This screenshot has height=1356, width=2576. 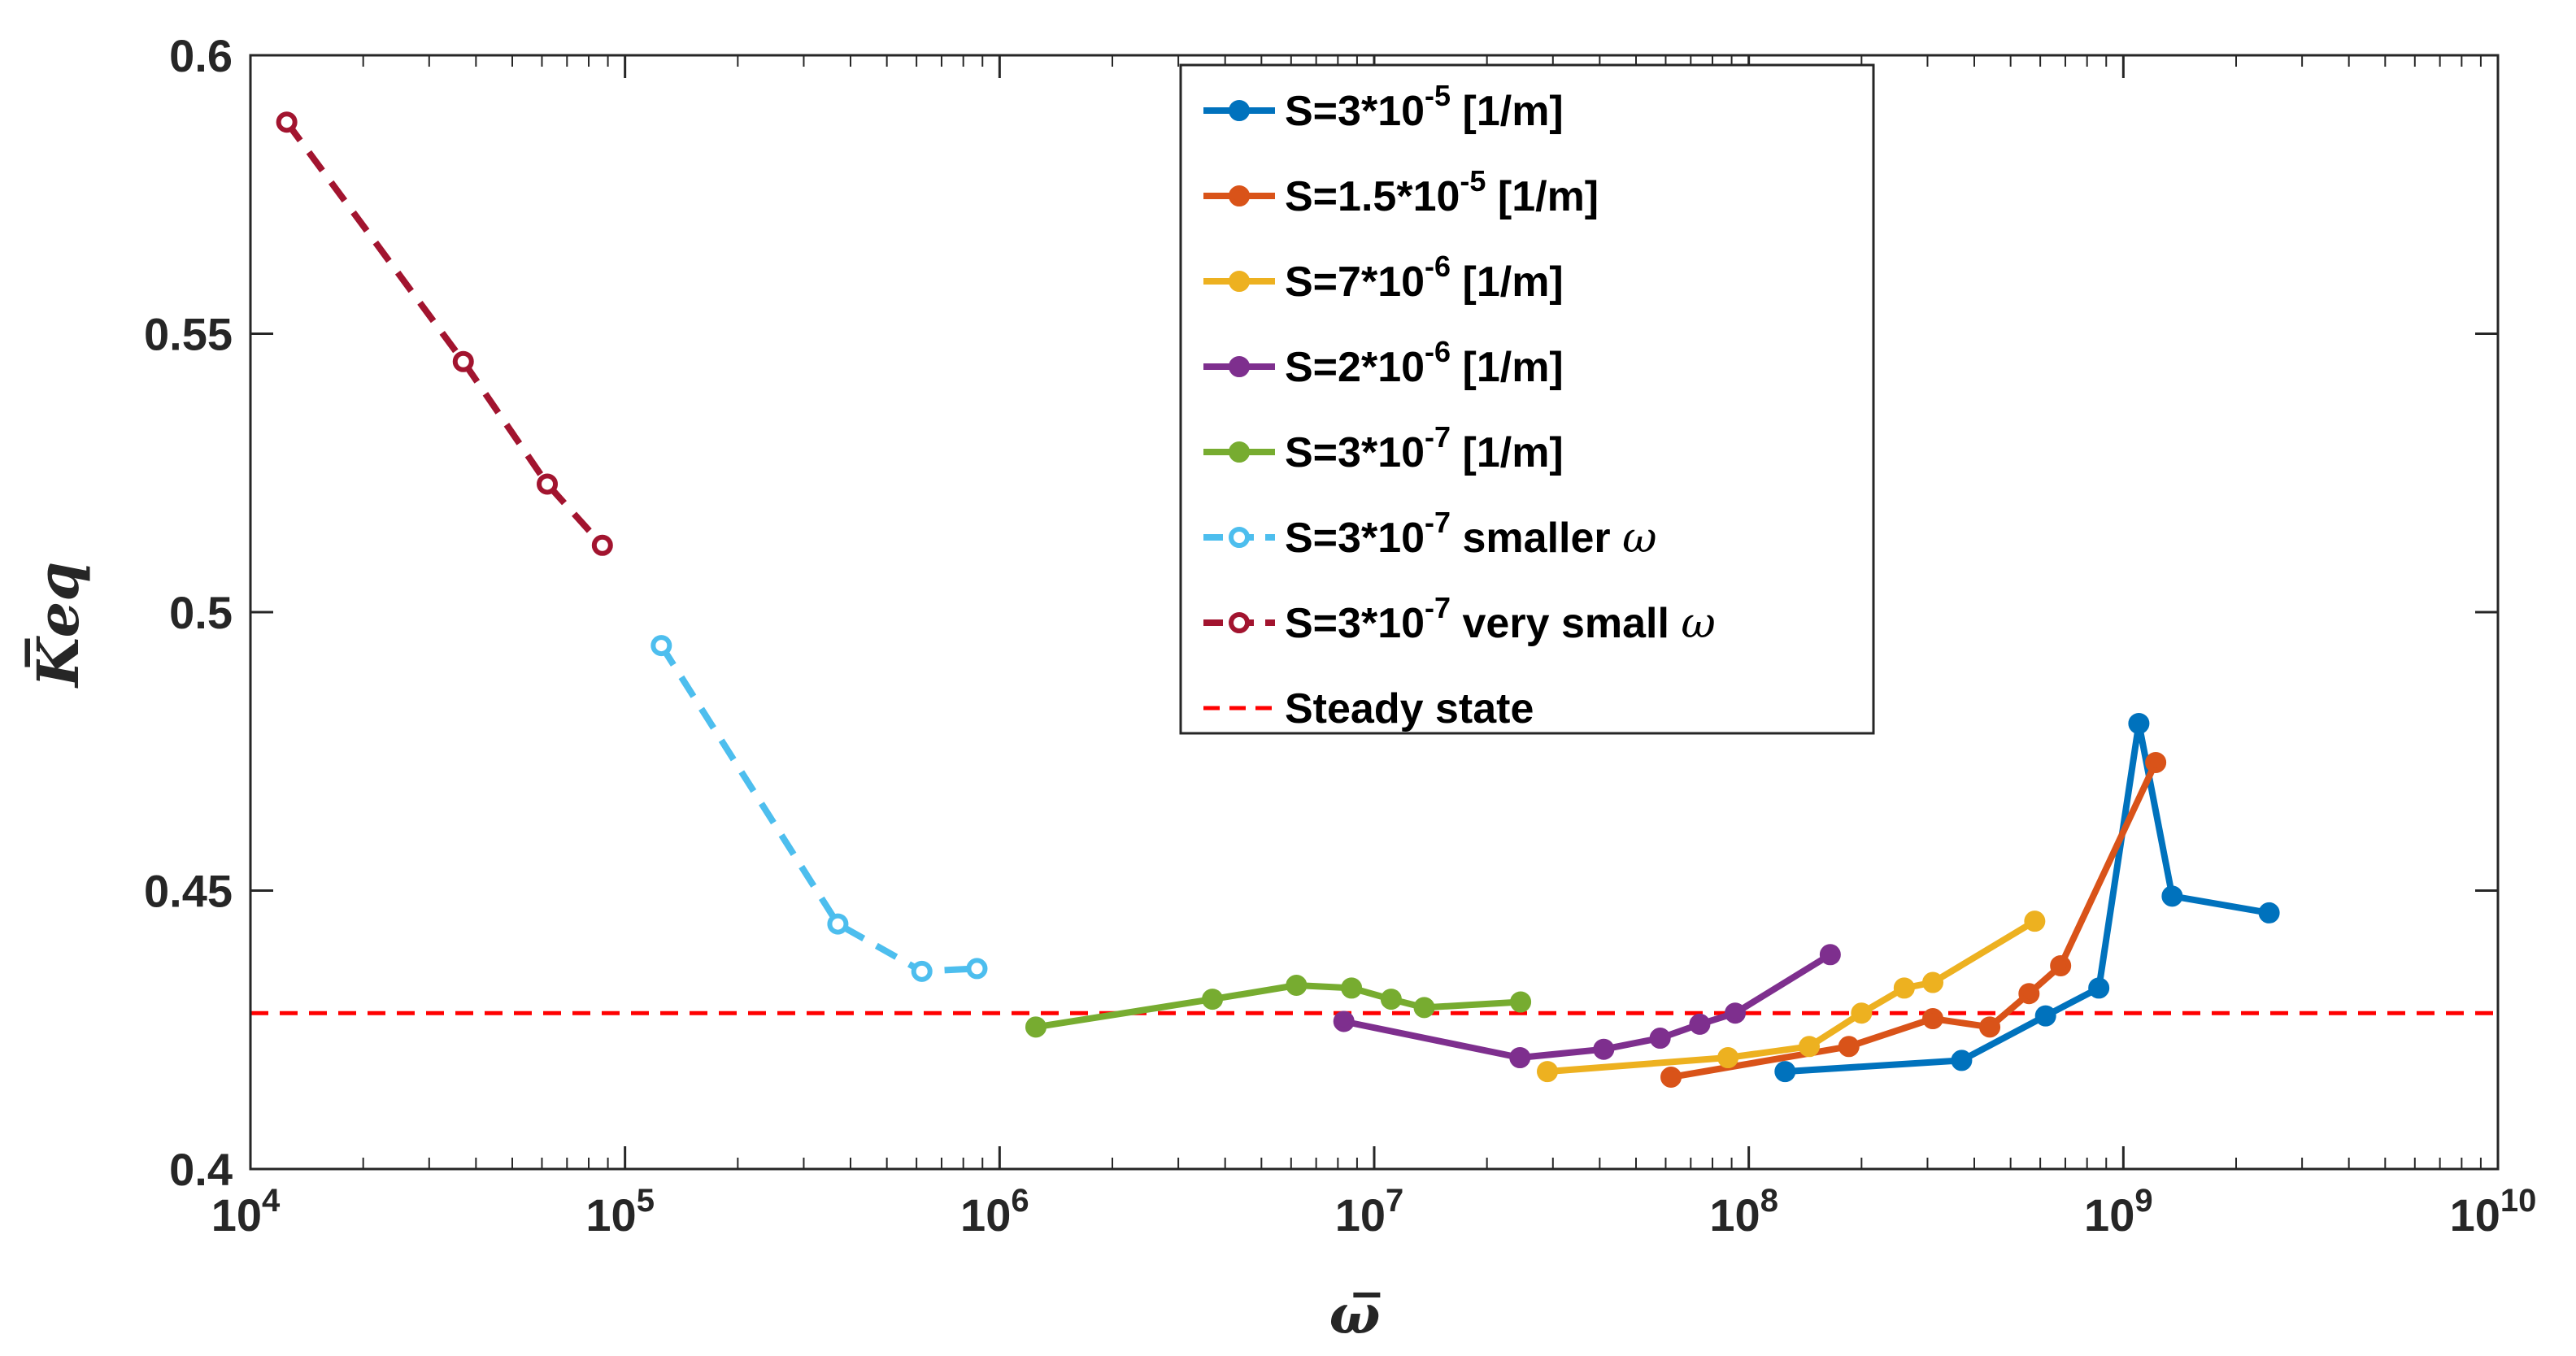 I want to click on y-axis-title-text: K̅eq, so click(x=58, y=625).